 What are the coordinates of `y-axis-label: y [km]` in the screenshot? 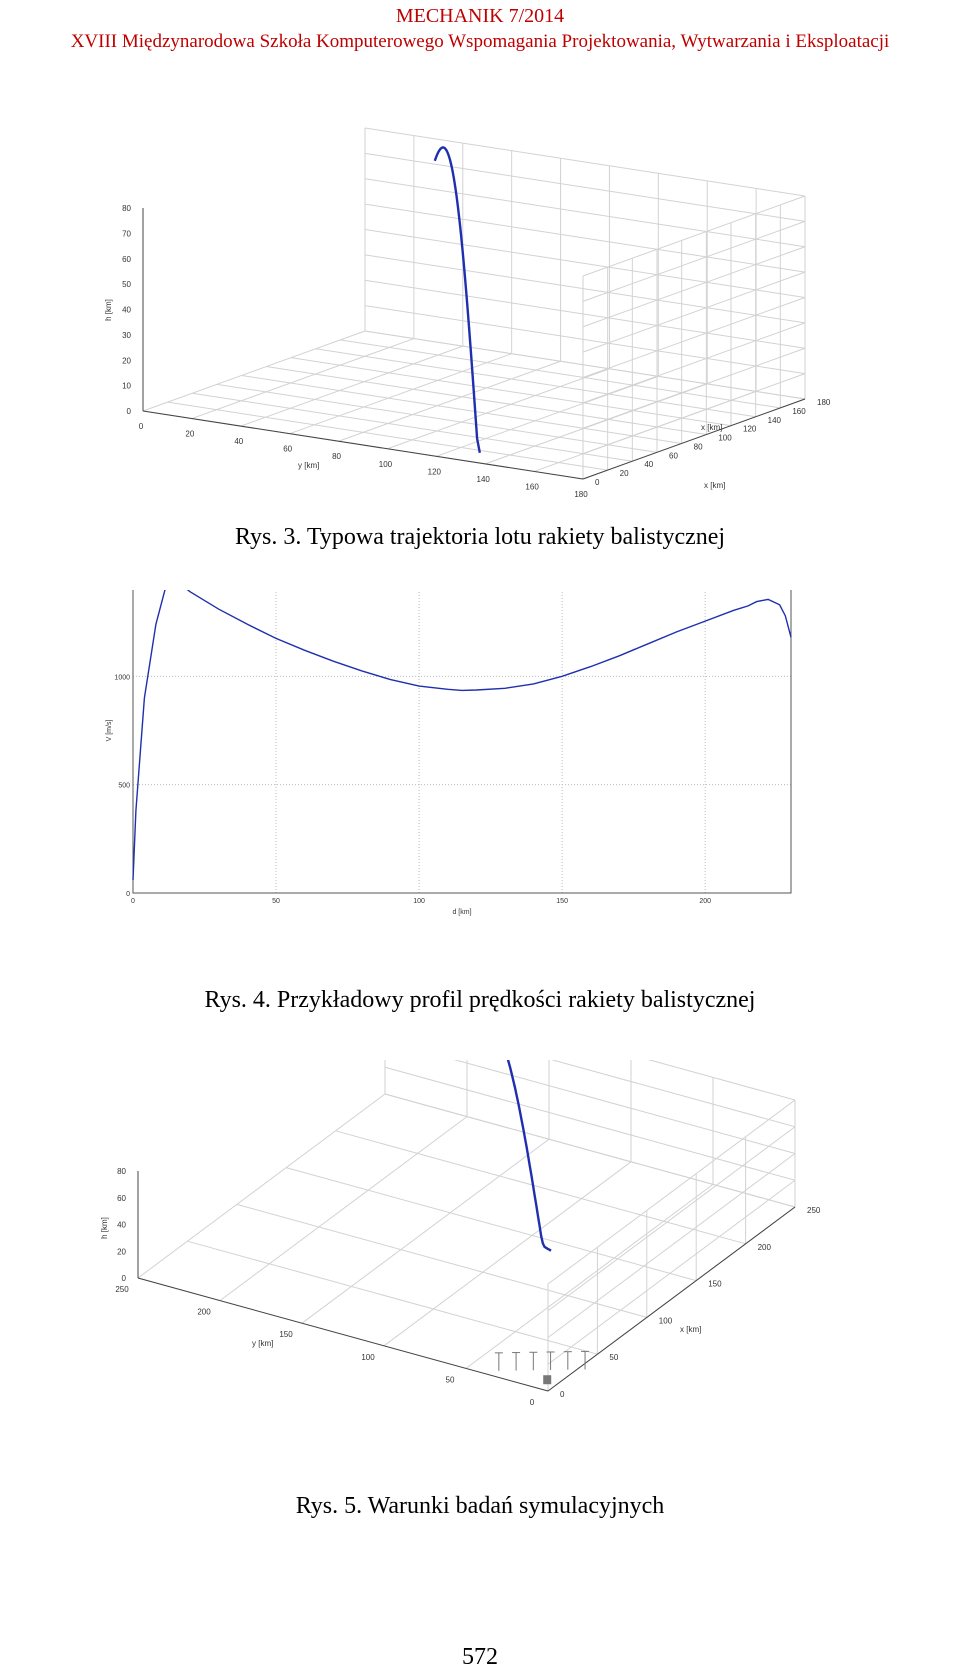 It's located at (262, 1343).